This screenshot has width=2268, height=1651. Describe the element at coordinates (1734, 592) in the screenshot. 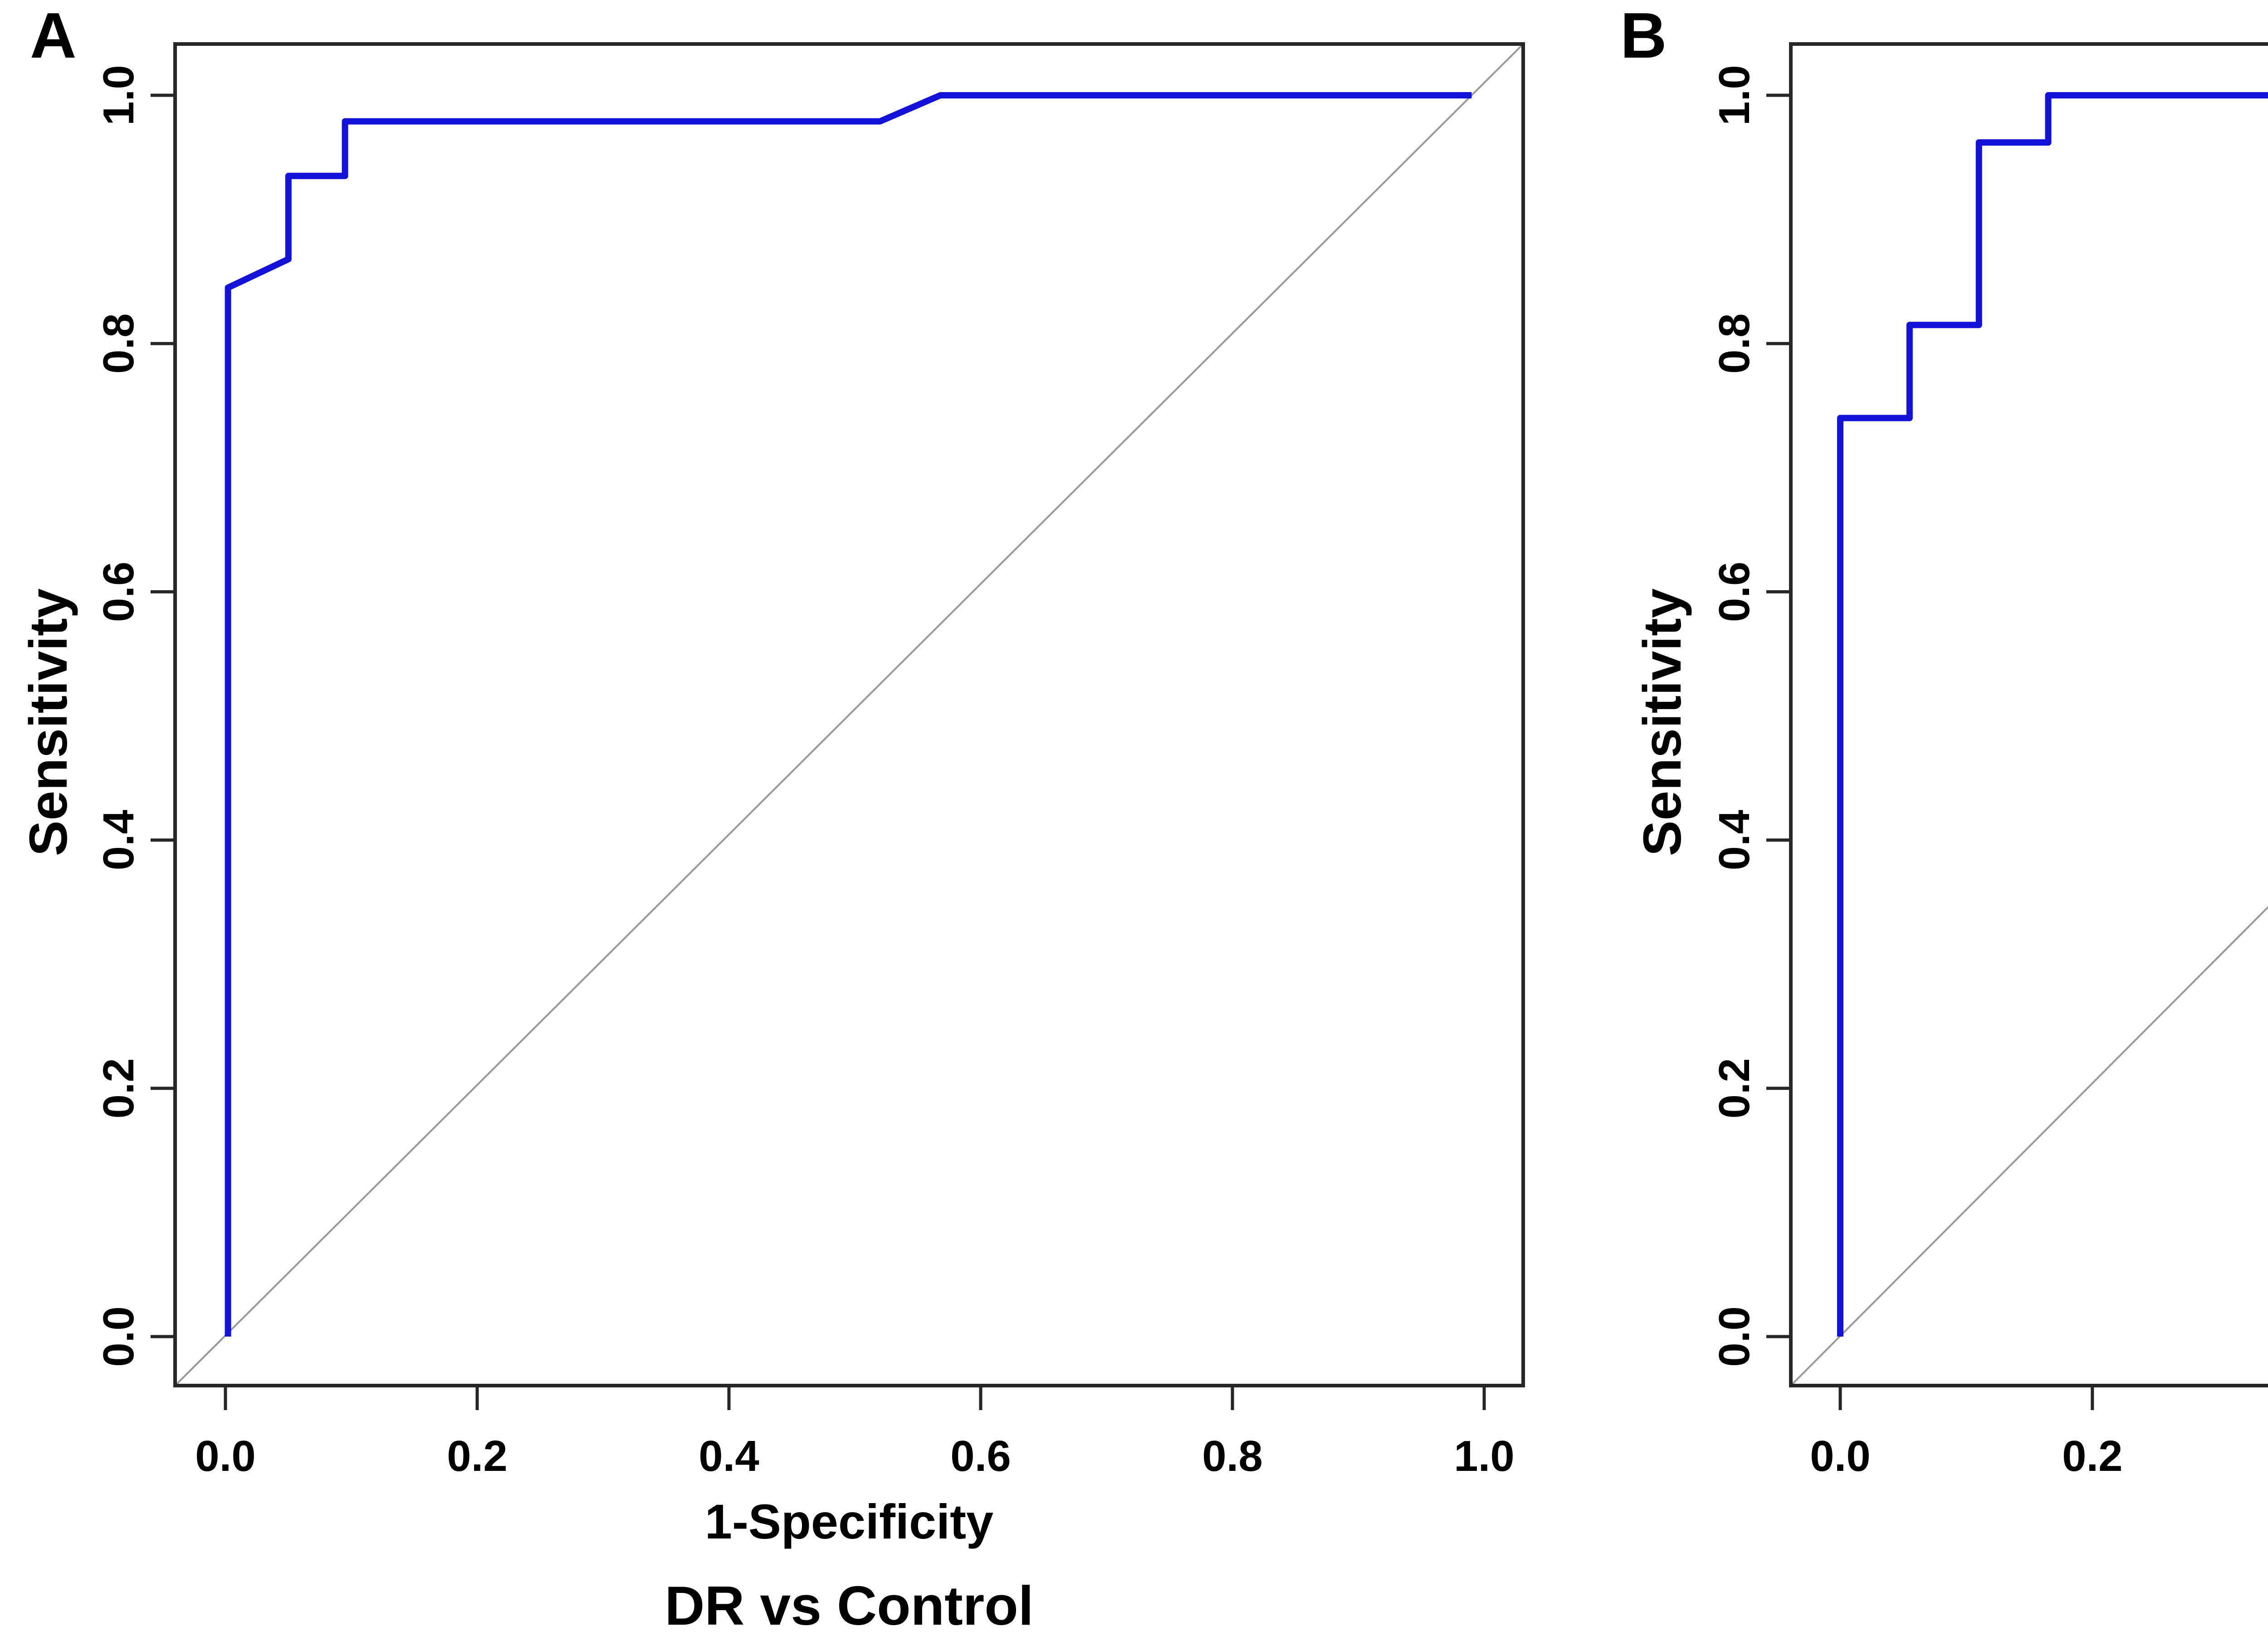

I see `panel-b-y-tick-label: 0.6` at that location.